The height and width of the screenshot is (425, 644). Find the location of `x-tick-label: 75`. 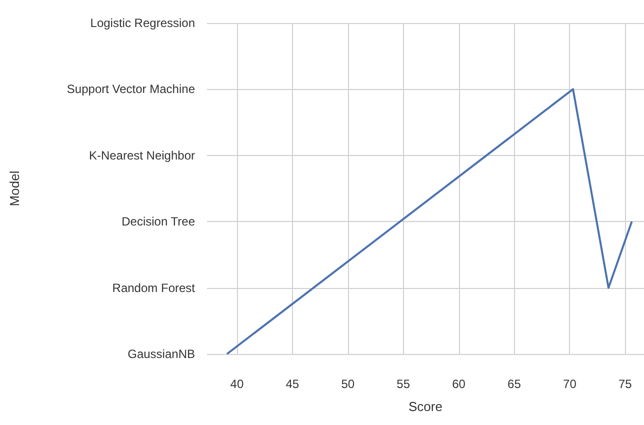

x-tick-label: 75 is located at coordinates (625, 384).